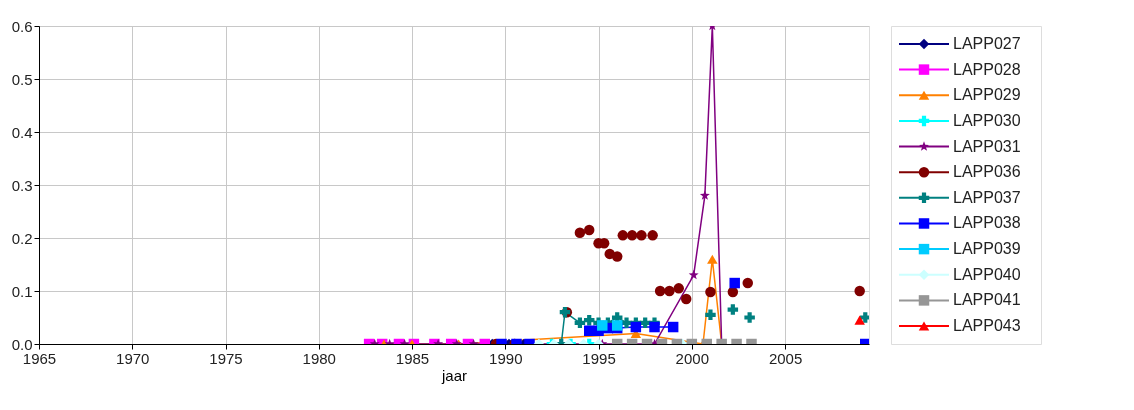 This screenshot has width=1134, height=410. Describe the element at coordinates (987, 300) in the screenshot. I see `legend-label: LAPP041` at that location.